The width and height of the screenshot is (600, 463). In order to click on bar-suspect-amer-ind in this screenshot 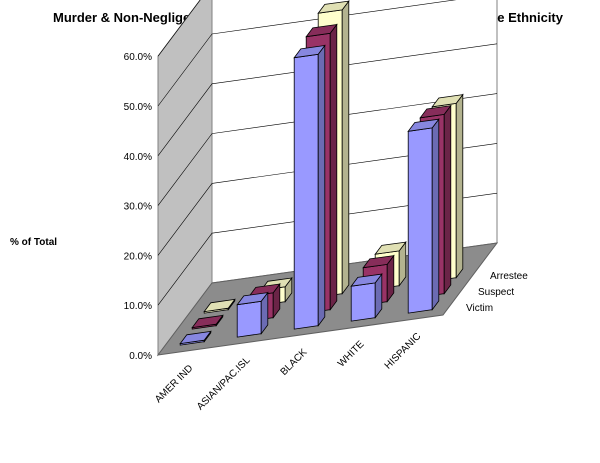, I will do `click(207, 322)`.